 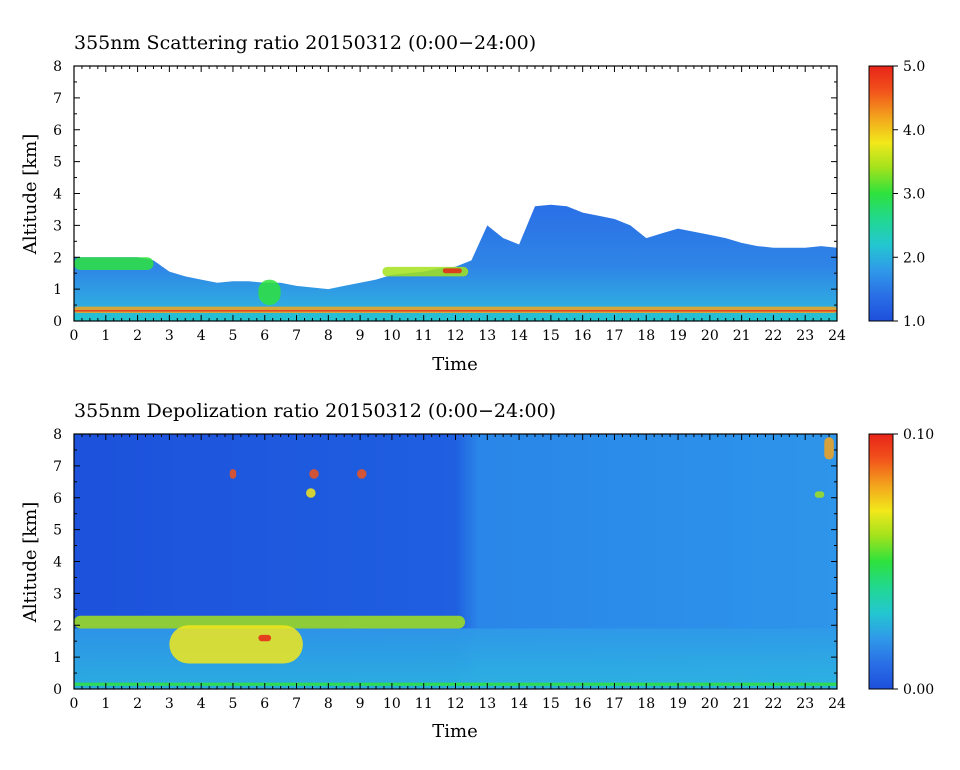 What do you see at coordinates (881, 193) in the screenshot?
I see `scattering-colorbar` at bounding box center [881, 193].